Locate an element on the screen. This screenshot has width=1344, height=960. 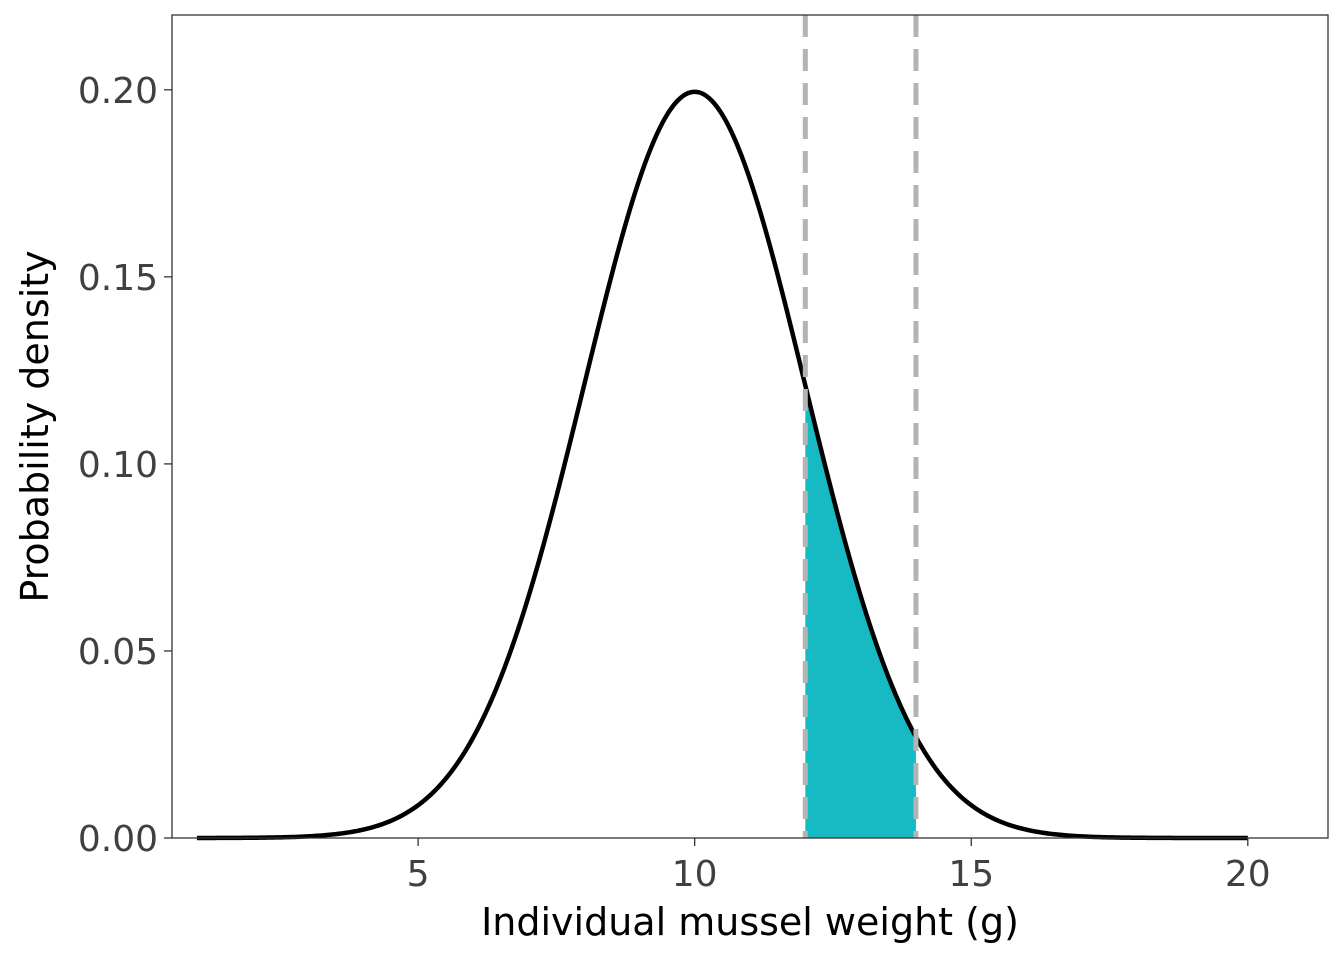
y-tick-label: 0.15 is located at coordinates (118, 278).